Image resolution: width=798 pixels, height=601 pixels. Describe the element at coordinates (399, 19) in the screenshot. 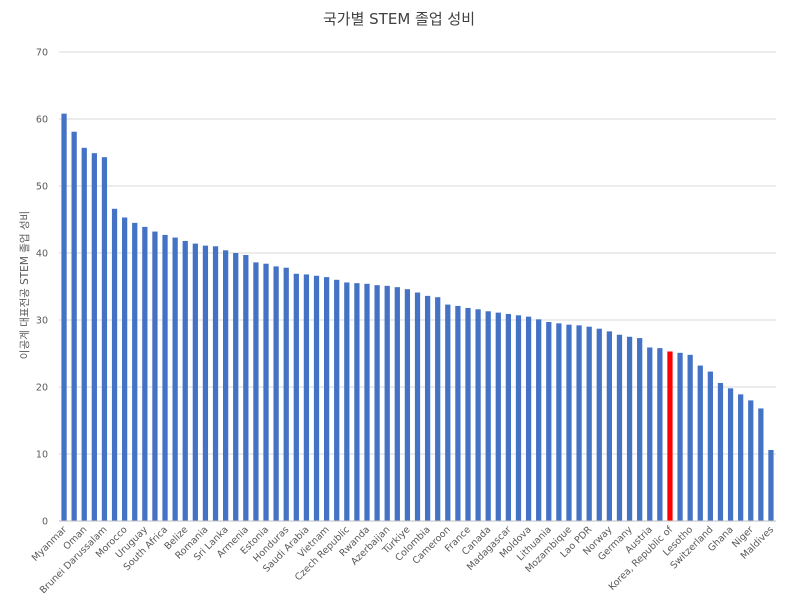

I see `chart-title: 국가별 STEM 졸업 성비` at that location.